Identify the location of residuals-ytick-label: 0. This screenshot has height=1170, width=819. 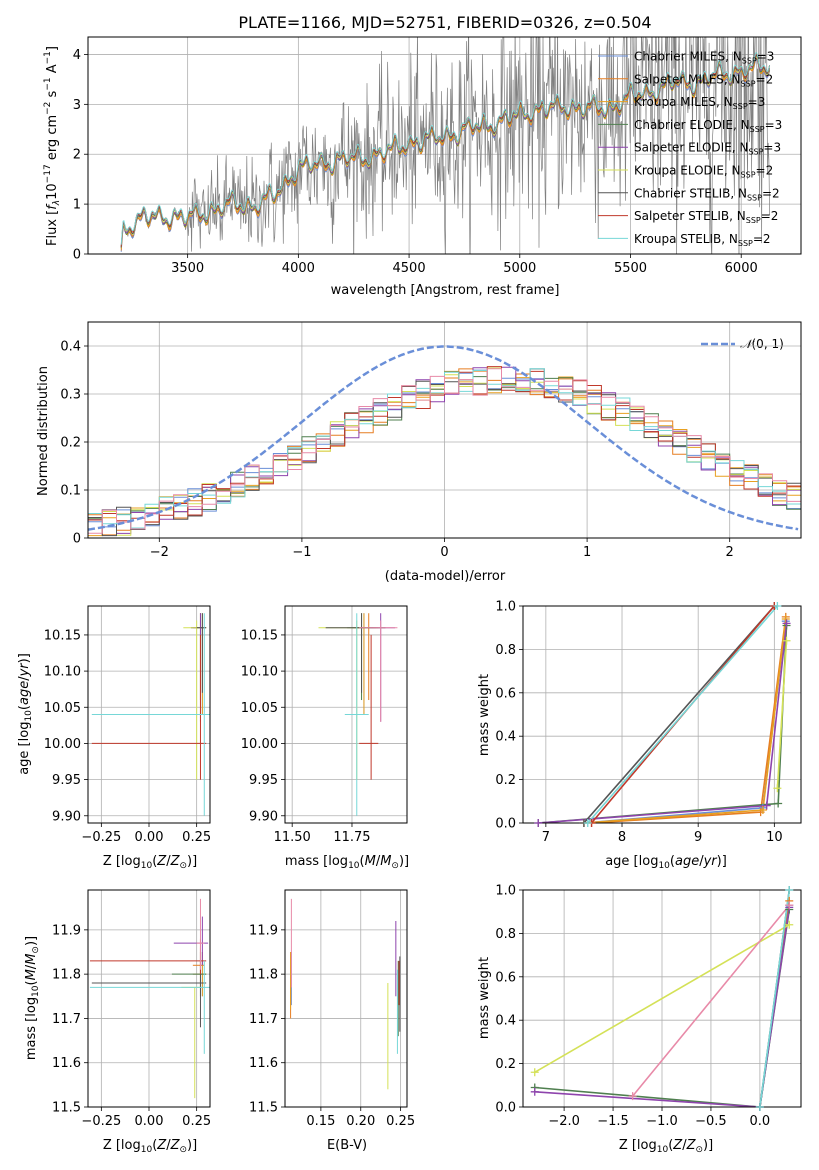
(77, 539).